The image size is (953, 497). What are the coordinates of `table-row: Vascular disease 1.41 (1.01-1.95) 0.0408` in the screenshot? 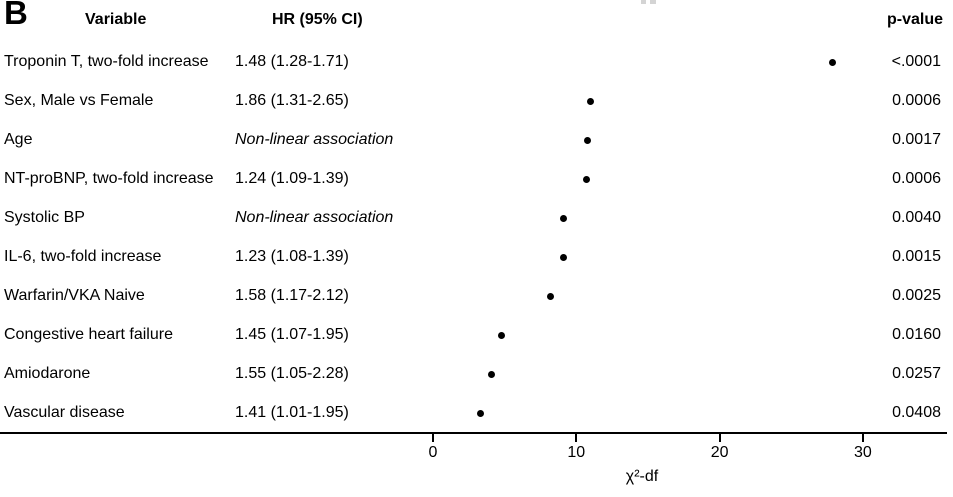 It's located at (476, 413).